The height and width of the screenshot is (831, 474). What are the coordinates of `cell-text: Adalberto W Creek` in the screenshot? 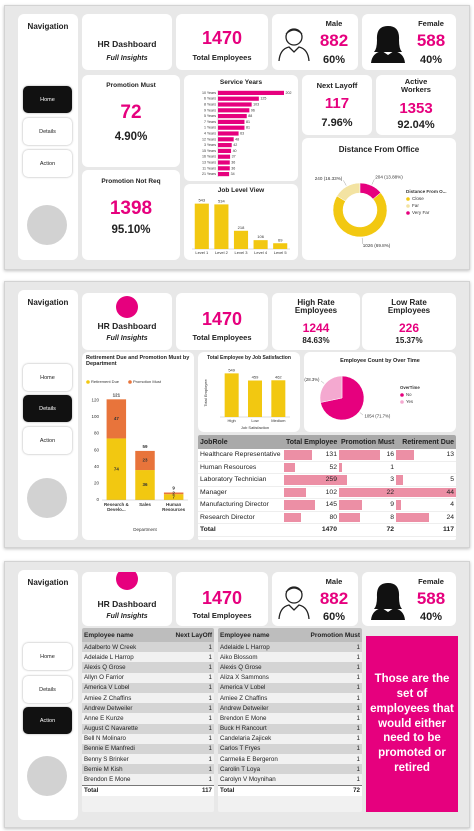 It's located at (110, 647).